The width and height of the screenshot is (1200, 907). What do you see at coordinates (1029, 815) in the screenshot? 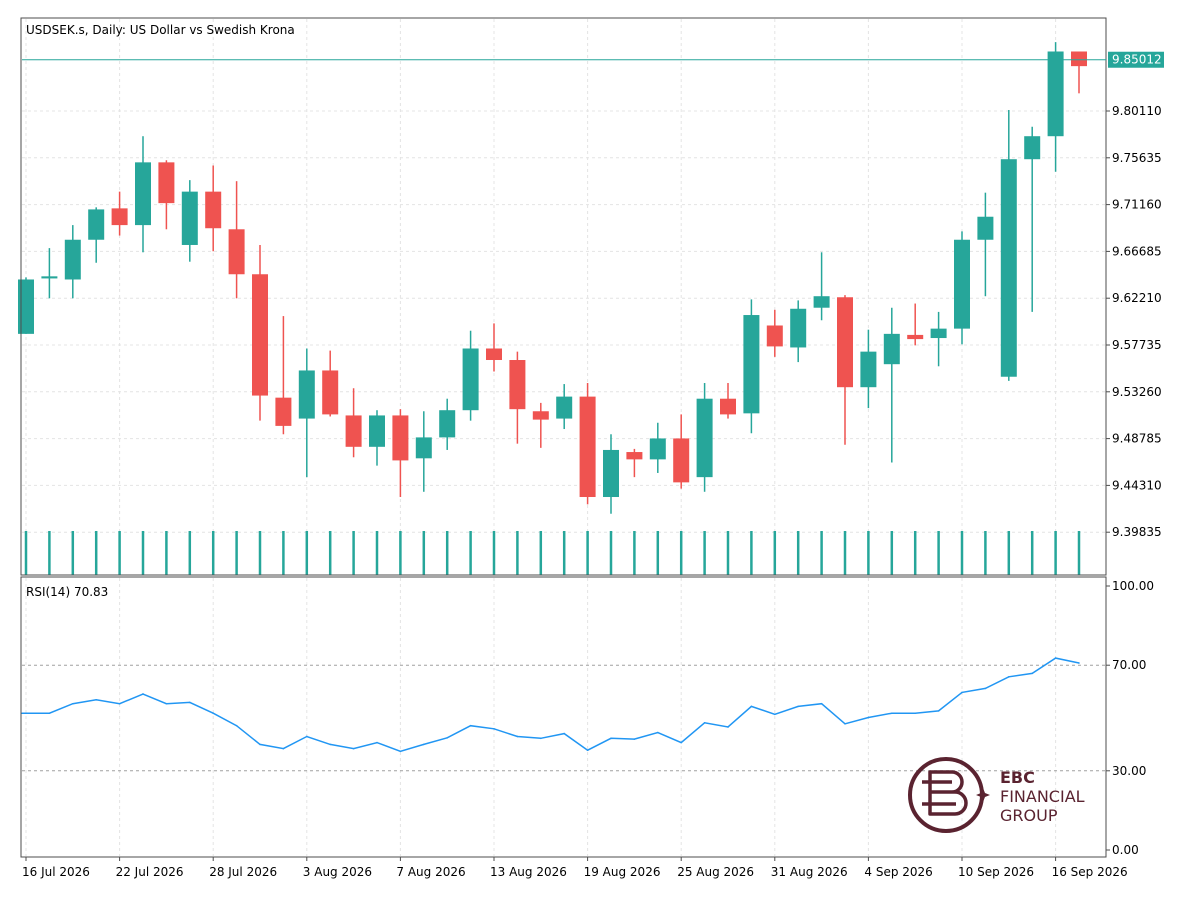
I see `ebc-logo-line3: GROUP` at bounding box center [1029, 815].